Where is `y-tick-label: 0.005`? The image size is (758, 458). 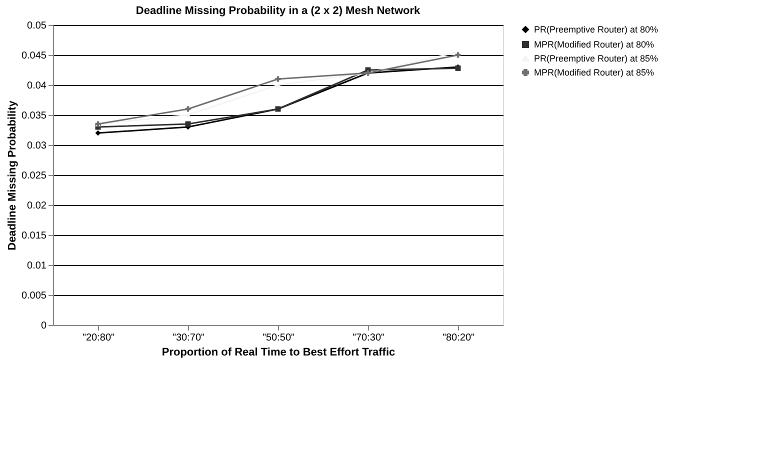 y-tick-label: 0.005 is located at coordinates (34, 296).